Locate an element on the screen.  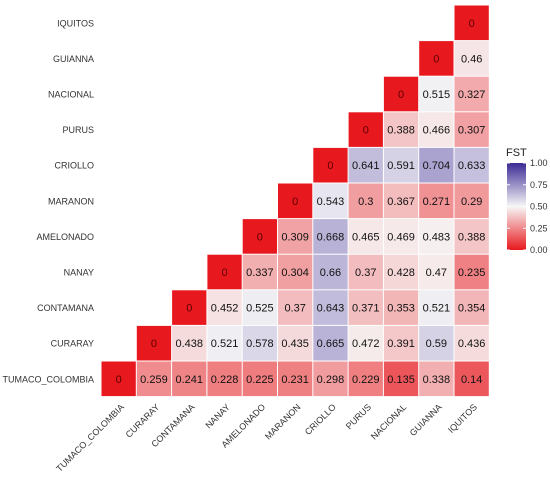
legend-colorbar is located at coordinates (516, 206).